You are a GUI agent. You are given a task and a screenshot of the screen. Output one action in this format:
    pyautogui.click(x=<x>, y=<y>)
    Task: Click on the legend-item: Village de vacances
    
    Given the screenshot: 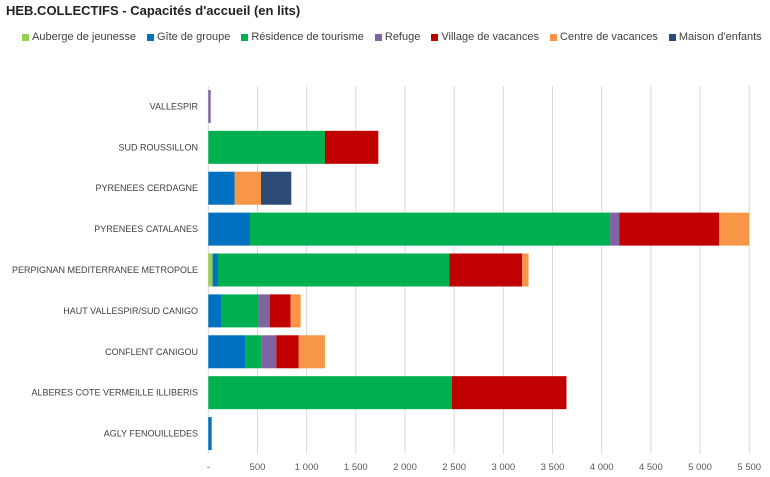 What is the action you would take?
    pyautogui.click(x=485, y=37)
    